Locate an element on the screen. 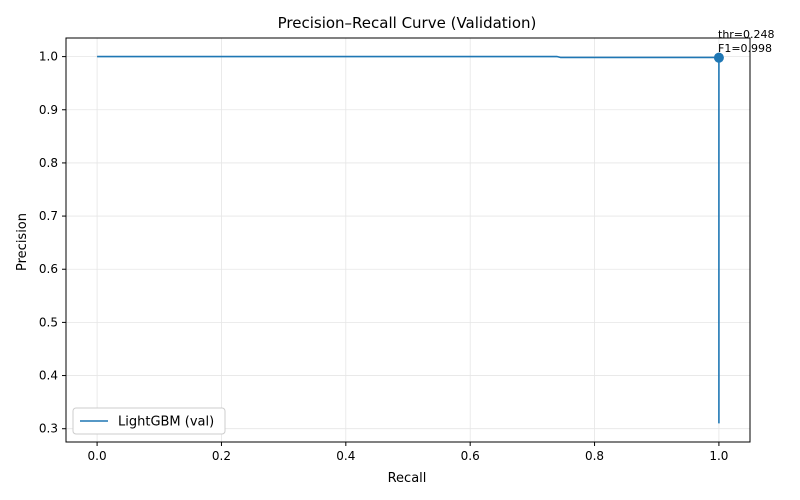  x-tick-label: 0.2 is located at coordinates (221, 456).